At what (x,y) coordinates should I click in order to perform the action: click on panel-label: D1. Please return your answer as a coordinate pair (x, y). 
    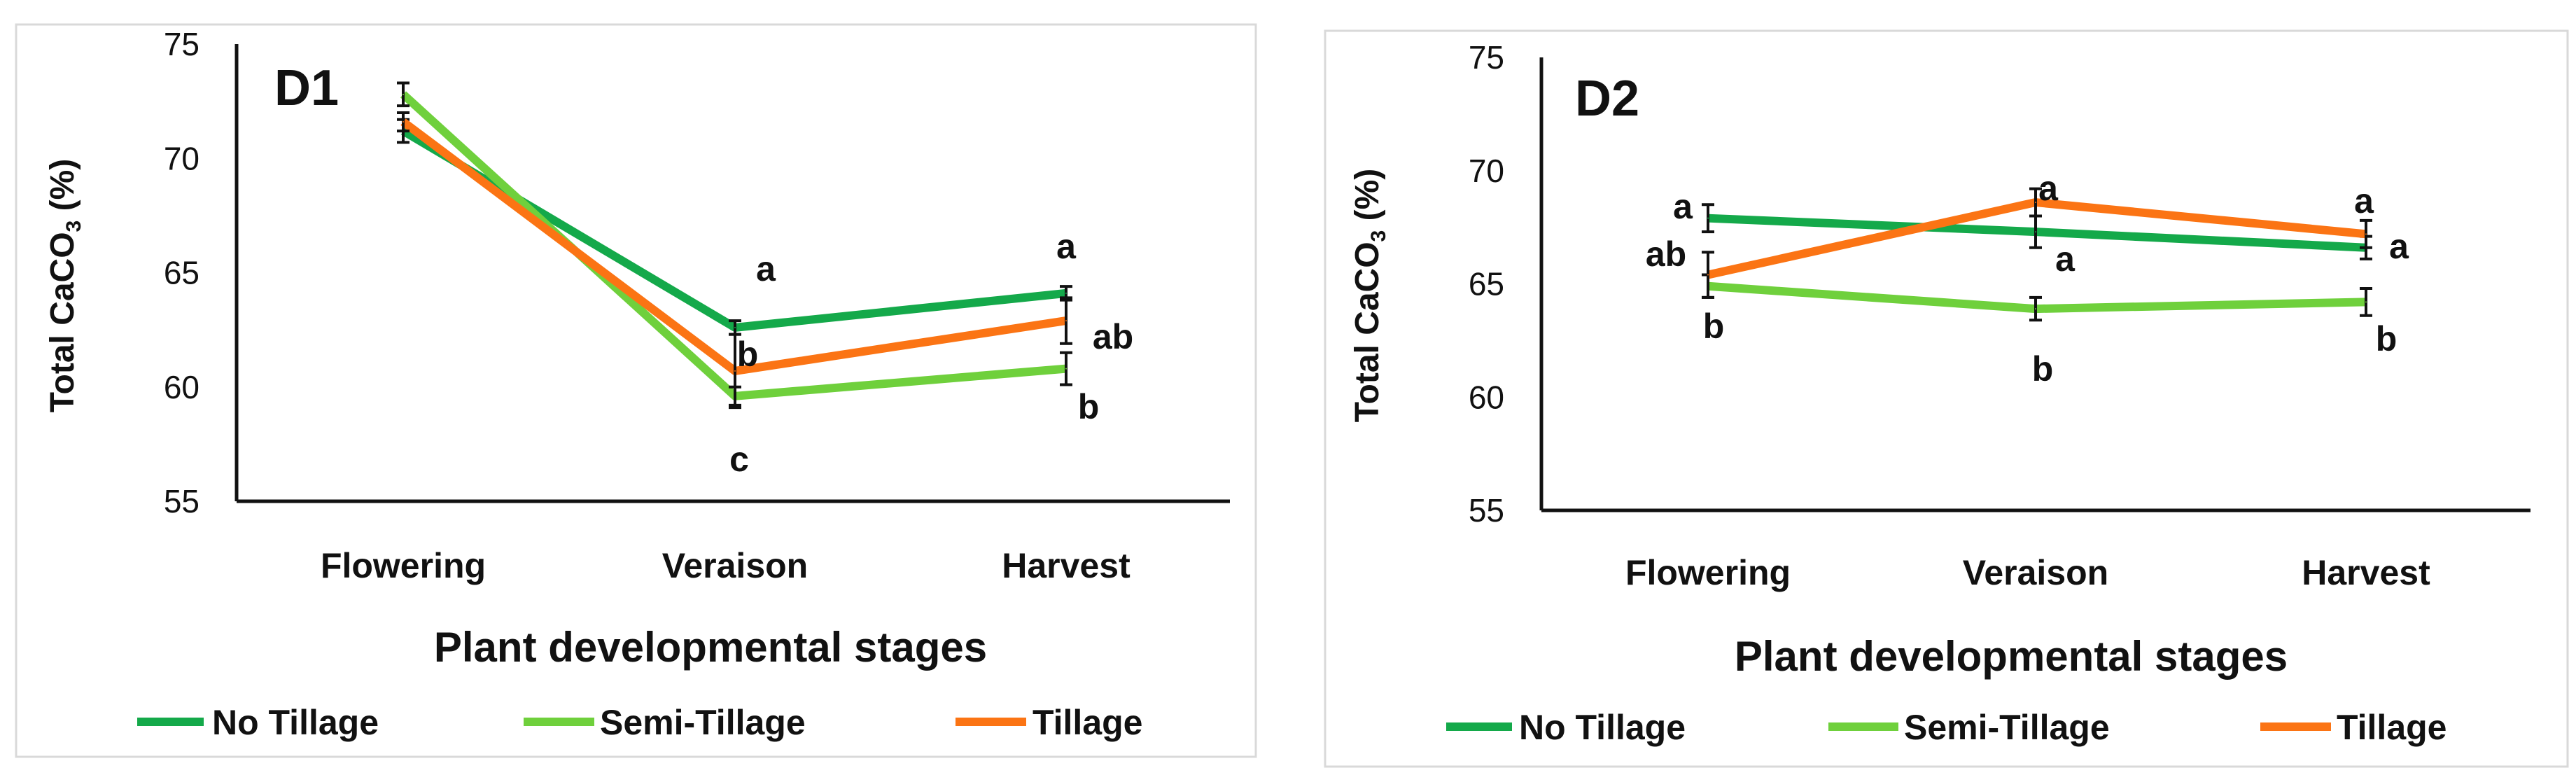
    Looking at the image, I should click on (306, 88).